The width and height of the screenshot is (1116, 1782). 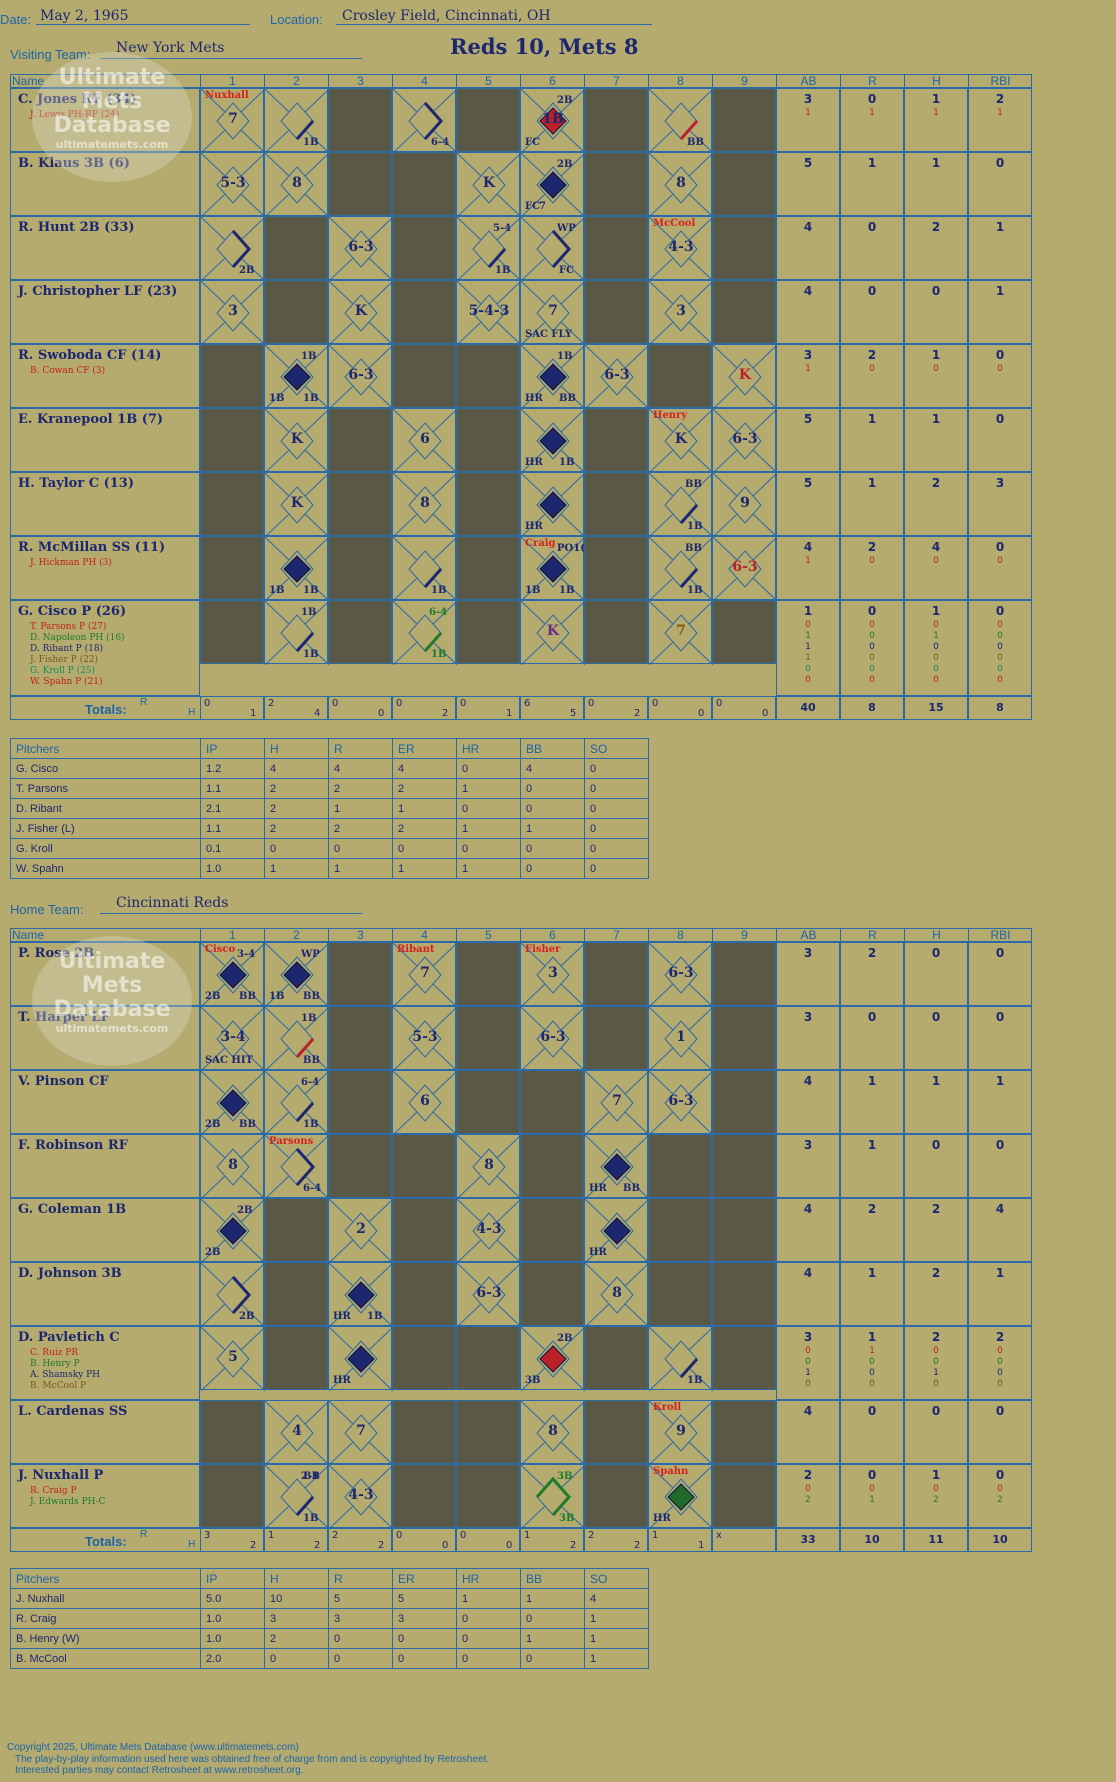 What do you see at coordinates (416, 949) in the screenshot?
I see `pitcher-change-note: Ribant` at bounding box center [416, 949].